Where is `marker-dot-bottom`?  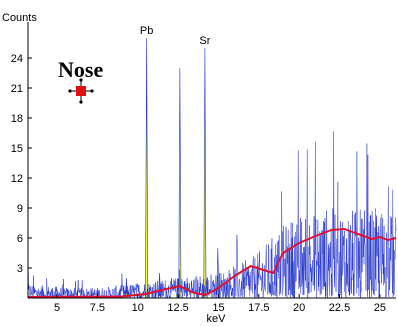
marker-dot-bottom is located at coordinates (81, 102).